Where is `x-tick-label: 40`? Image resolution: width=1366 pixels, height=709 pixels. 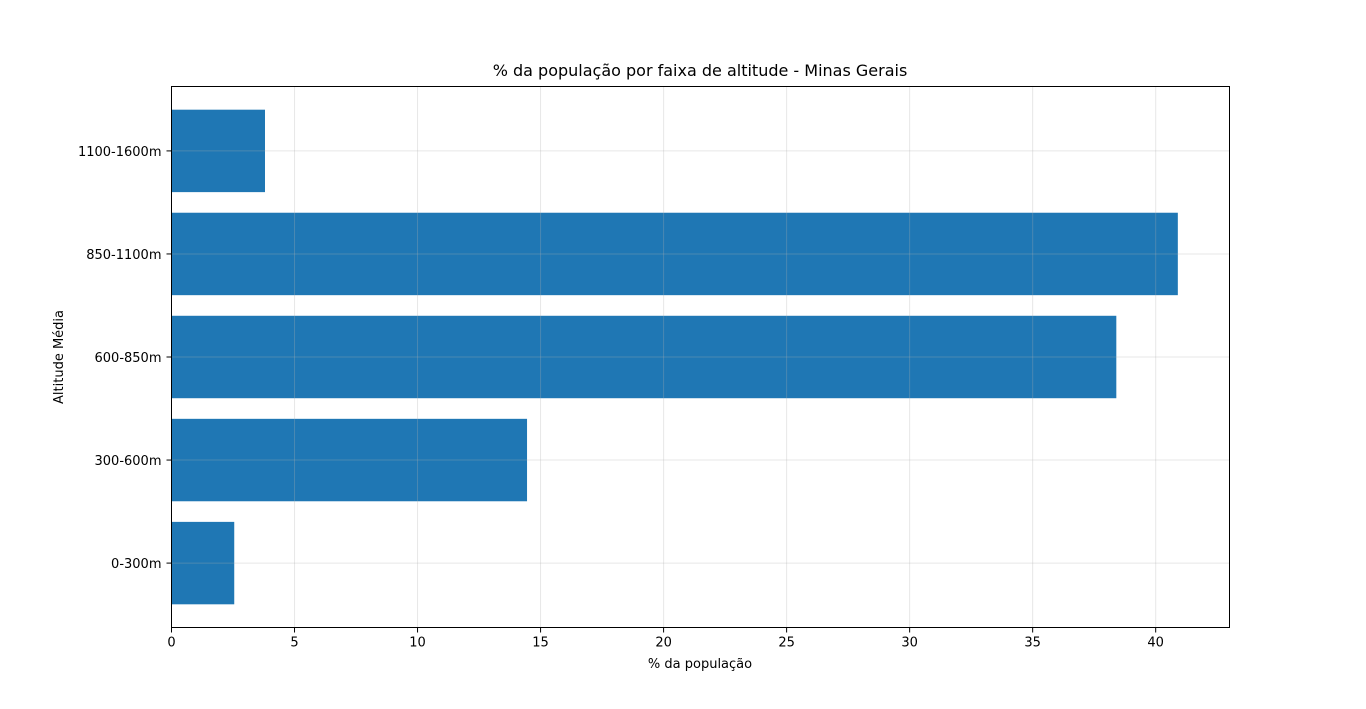 x-tick-label: 40 is located at coordinates (1155, 643).